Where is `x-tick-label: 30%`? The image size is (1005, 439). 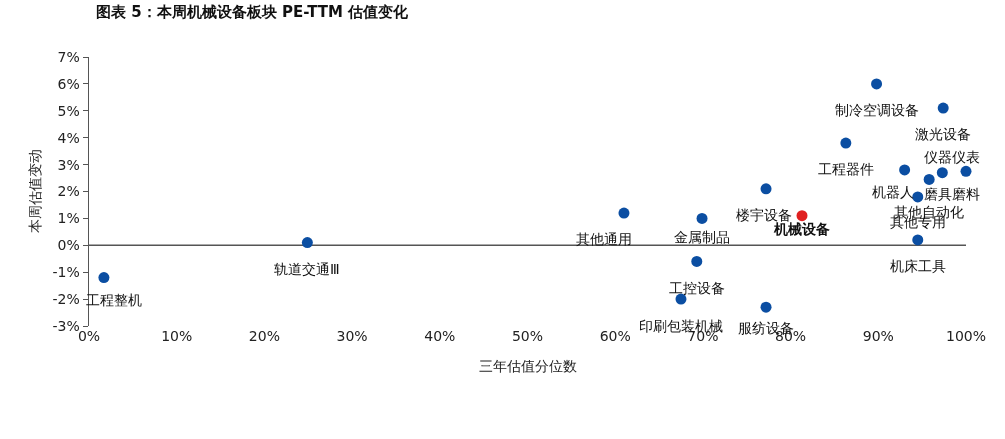 x-tick-label: 30% is located at coordinates (352, 336).